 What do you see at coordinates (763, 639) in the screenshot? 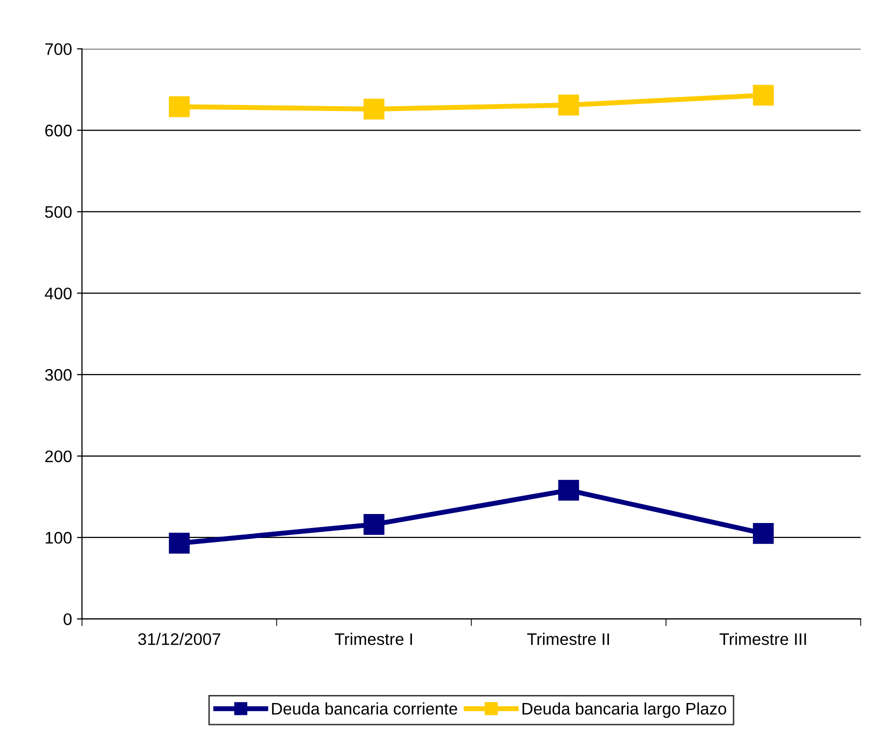
I see `x-tick-label: Trimestre III` at bounding box center [763, 639].